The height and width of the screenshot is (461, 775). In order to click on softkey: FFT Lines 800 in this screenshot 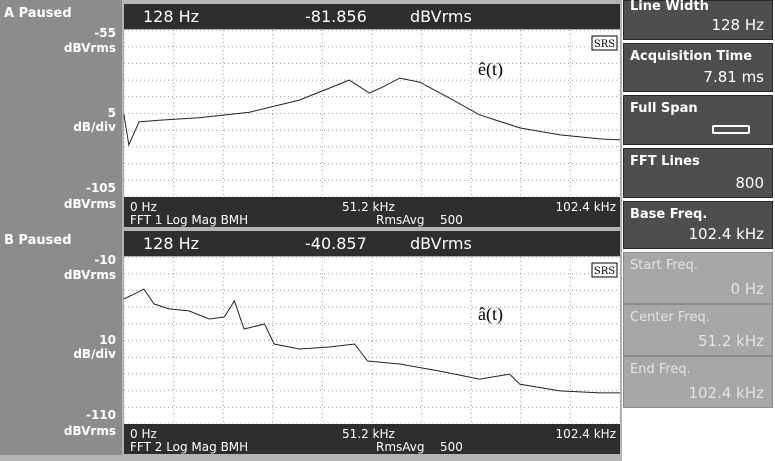, I will do `click(698, 173)`.